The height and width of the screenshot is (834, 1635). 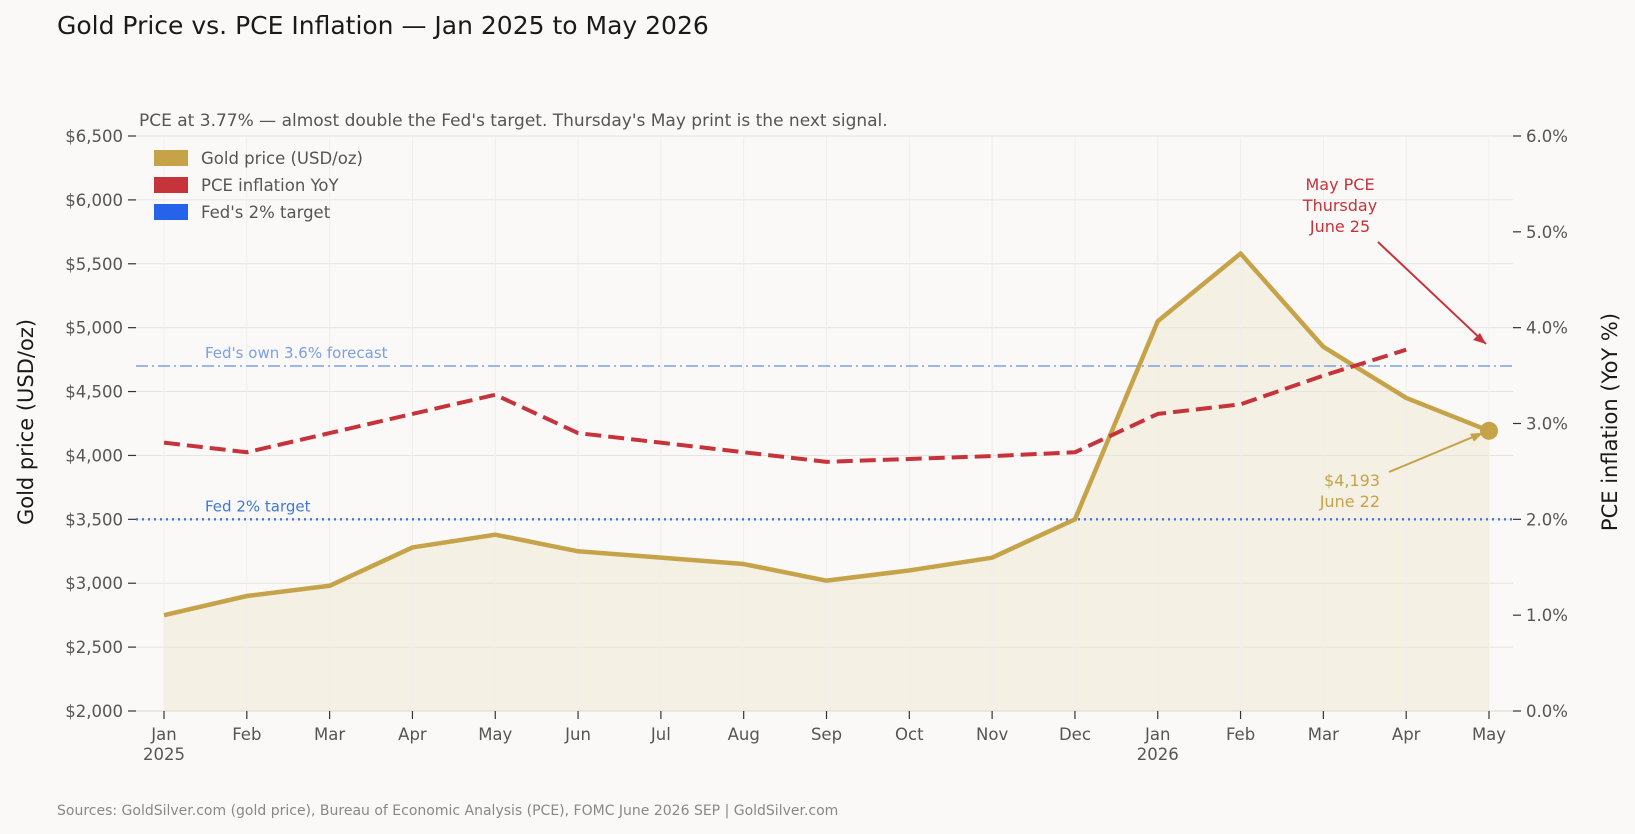 What do you see at coordinates (258, 506) in the screenshot?
I see `fed-target-label: Fed 2% target` at bounding box center [258, 506].